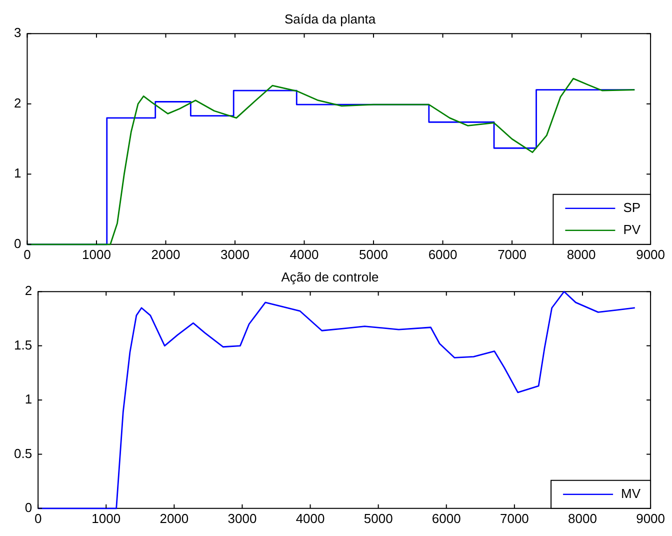 This screenshot has width=672, height=536. Describe the element at coordinates (23, 453) in the screenshot. I see `y-tick-label: 0.5` at that location.